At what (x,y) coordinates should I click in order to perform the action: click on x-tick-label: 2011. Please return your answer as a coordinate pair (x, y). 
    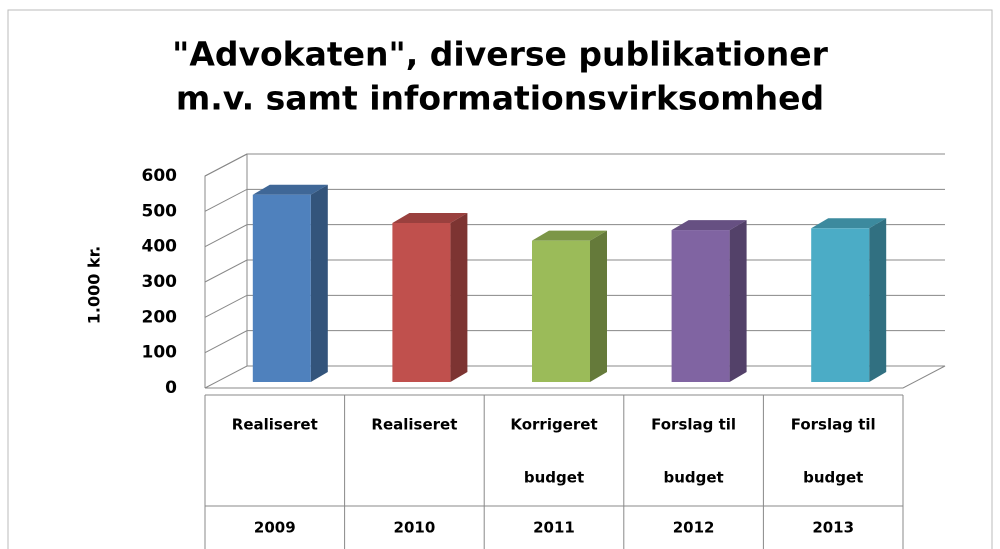
    Looking at the image, I should click on (554, 528).